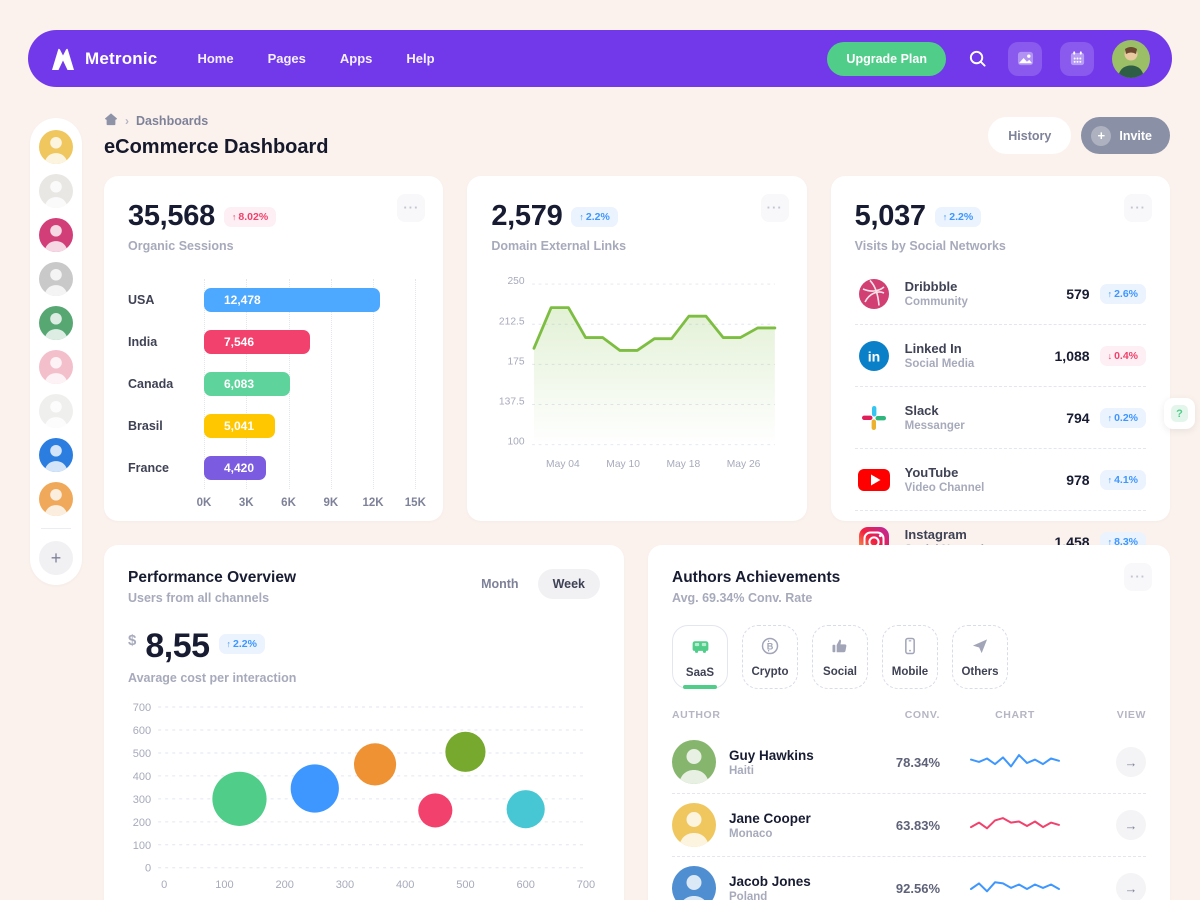 This screenshot has height=900, width=1200. Describe the element at coordinates (874, 418) in the screenshot. I see `slack-icon` at that location.